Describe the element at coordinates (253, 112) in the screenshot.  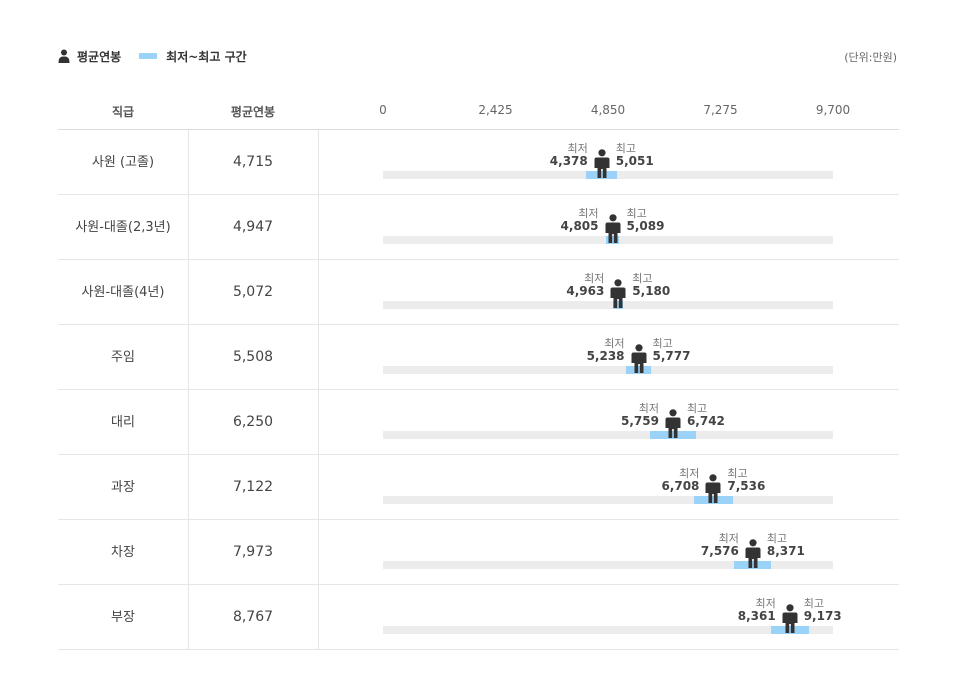
I see `column-header-average: 평균연봉` at that location.